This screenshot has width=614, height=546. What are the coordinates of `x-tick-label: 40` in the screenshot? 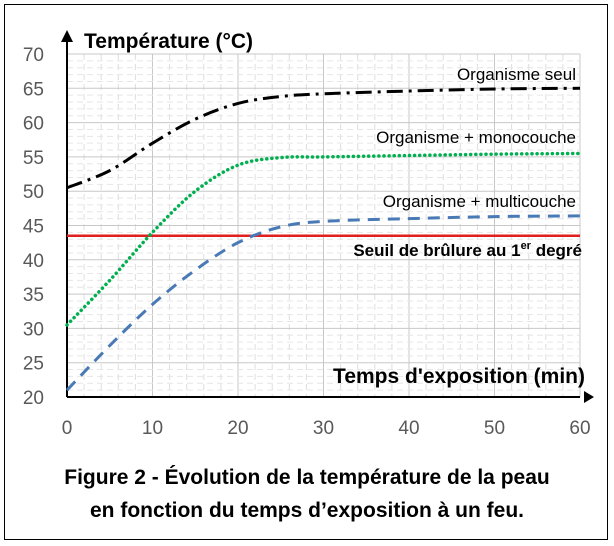 It's located at (408, 428).